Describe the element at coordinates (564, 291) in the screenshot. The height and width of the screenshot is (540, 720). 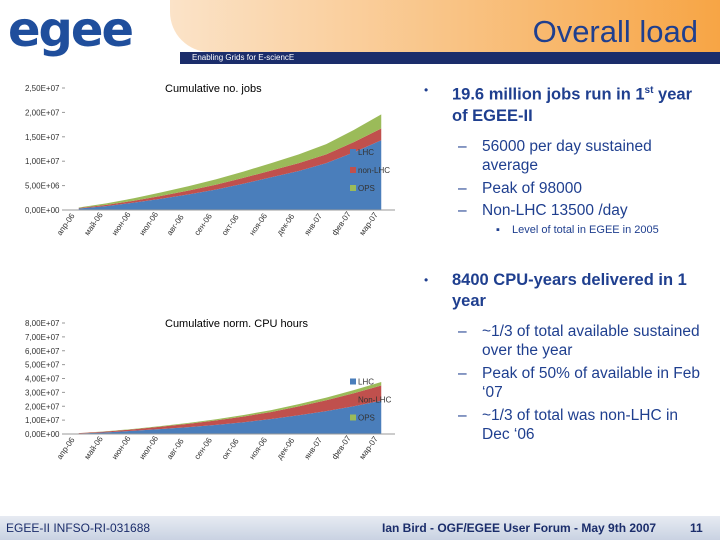
I see `bullet: 8400 CPU-years delivered in 1 year` at that location.